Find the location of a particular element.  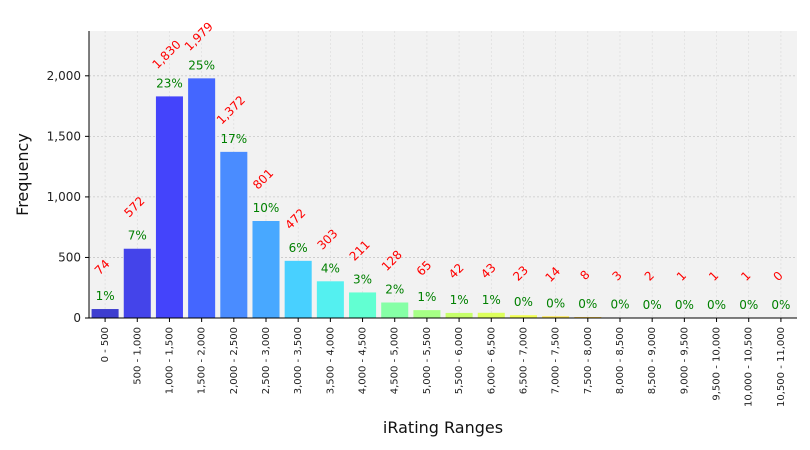

x-tick-label: 2,500 - 3,000 is located at coordinates (266, 360).